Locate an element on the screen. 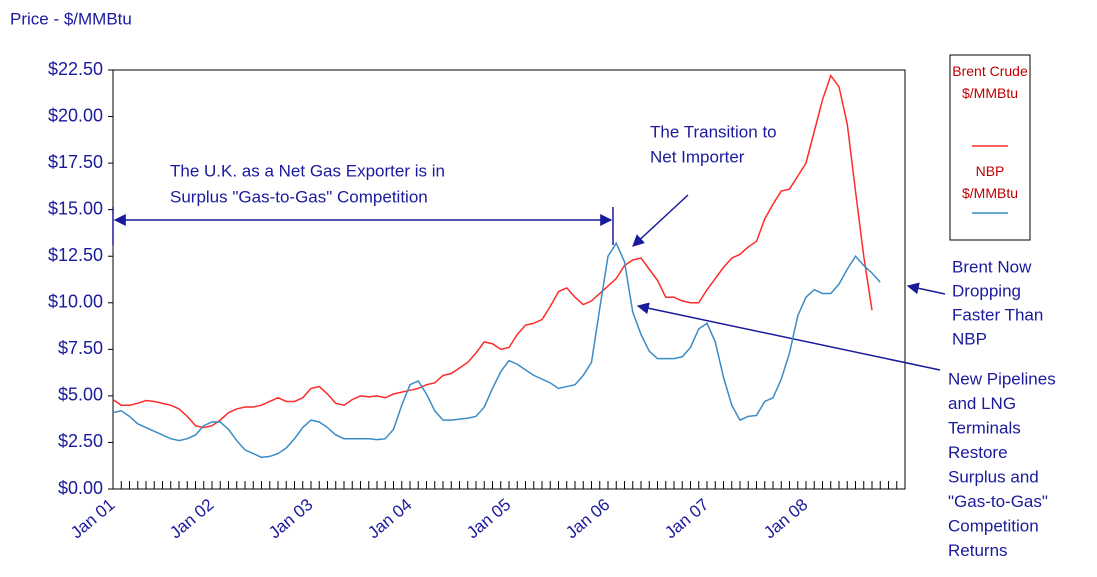 This screenshot has height=577, width=1097. legend-label: NBP $/MMBtu is located at coordinates (989, 182).